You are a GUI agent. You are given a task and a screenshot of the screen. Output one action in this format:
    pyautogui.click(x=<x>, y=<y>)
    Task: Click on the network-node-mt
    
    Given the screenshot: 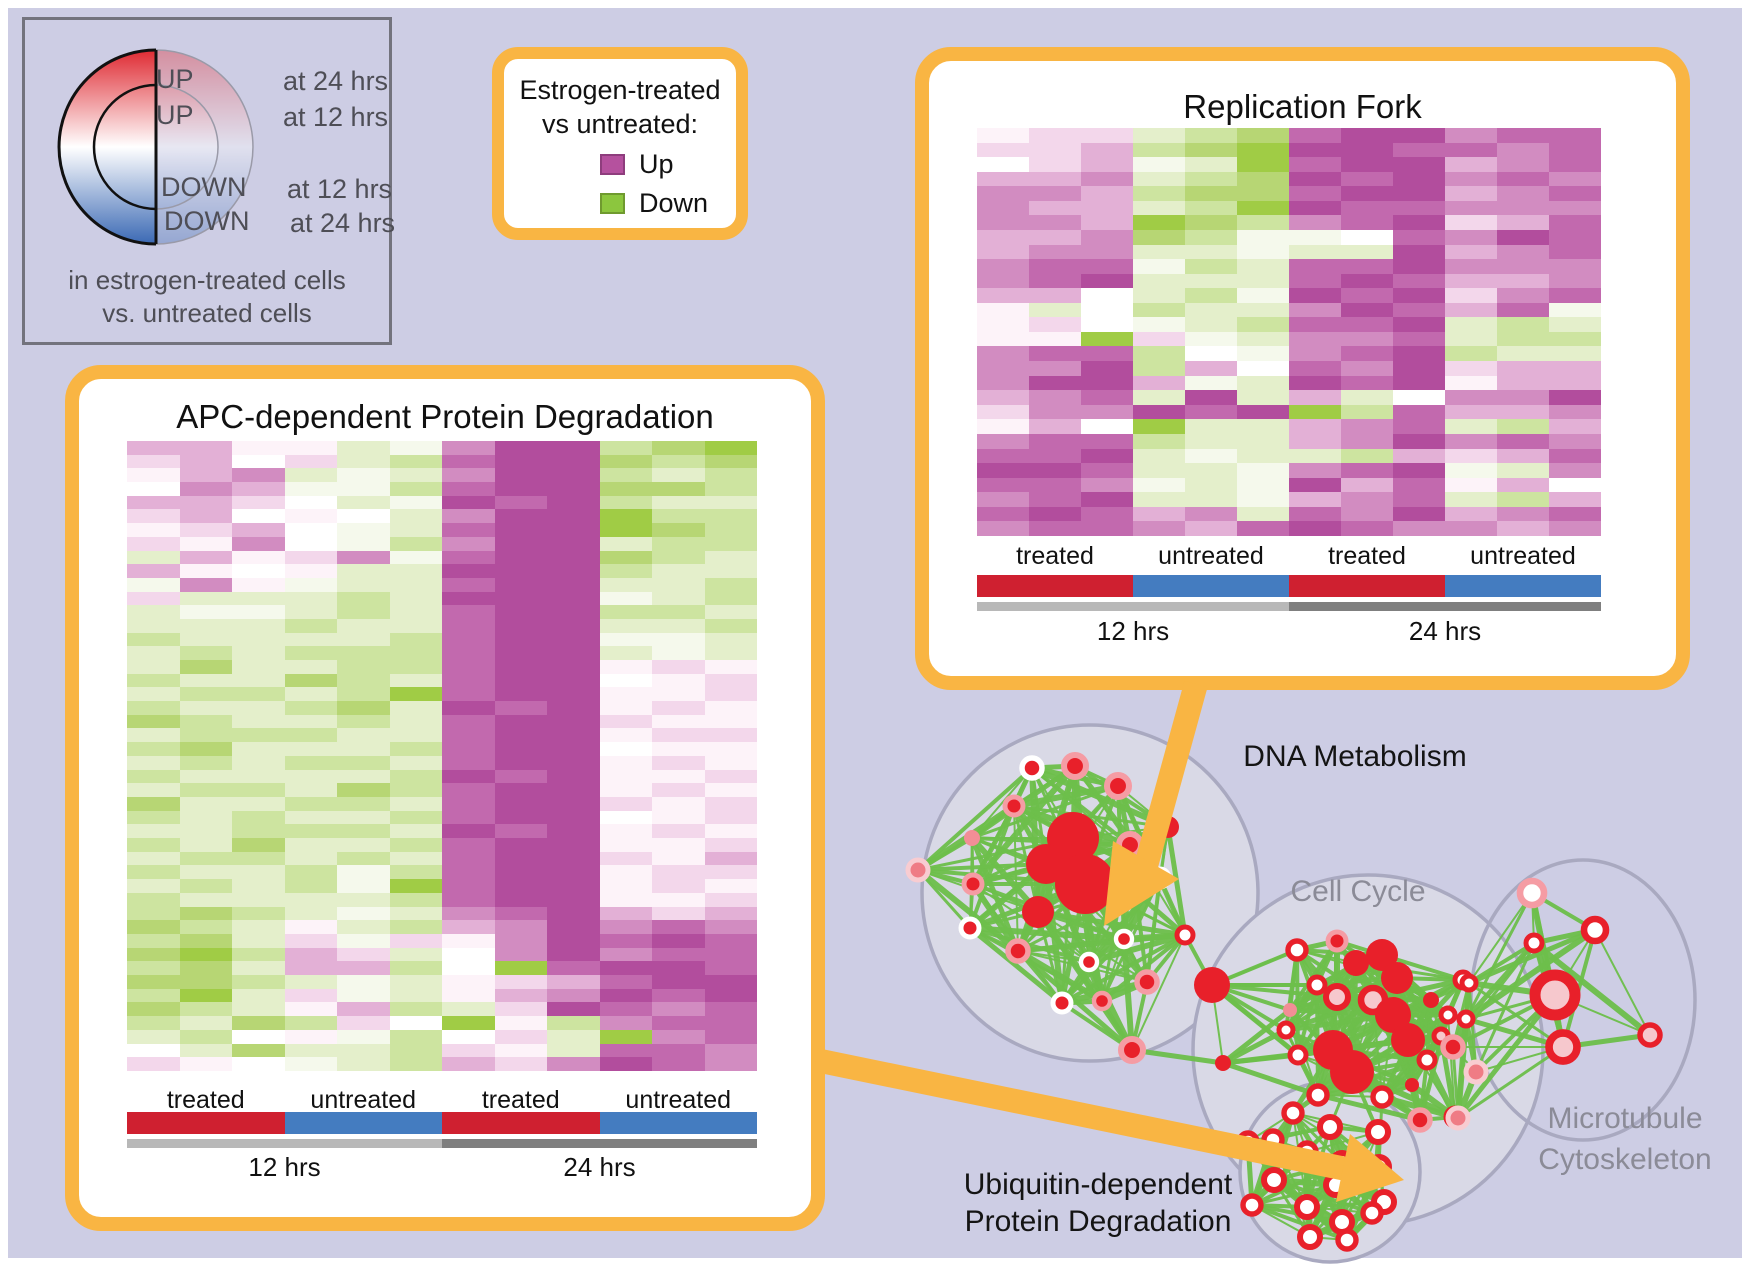 What is the action you would take?
    pyautogui.click(x=1476, y=1072)
    